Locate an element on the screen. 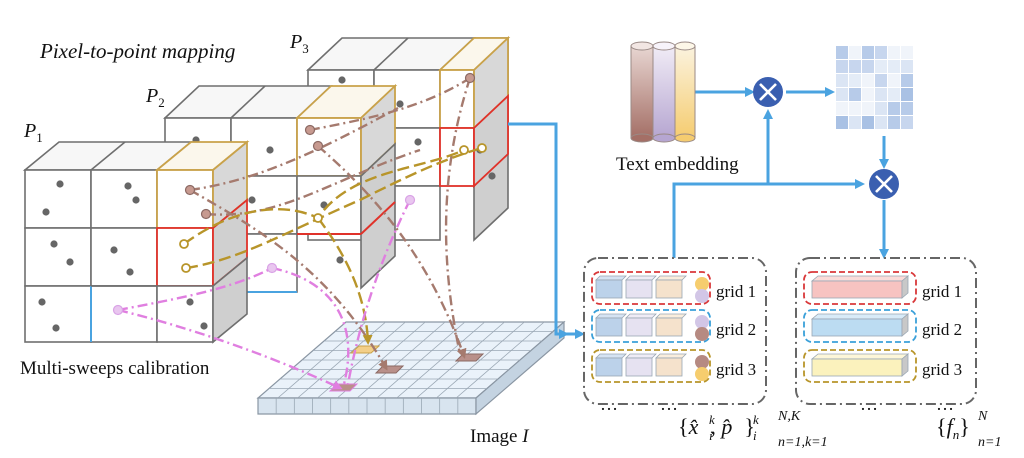  left-caption: Multi-sweeps calibration is located at coordinates (115, 368).